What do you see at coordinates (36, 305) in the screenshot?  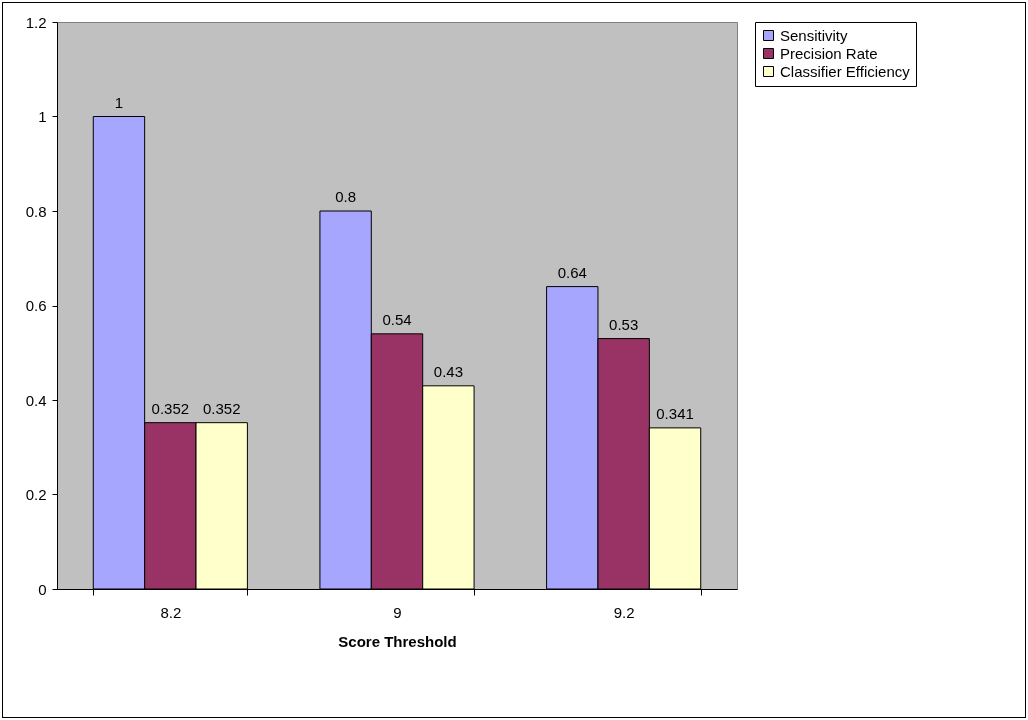 I see `y-tick-label: 0.6` at bounding box center [36, 305].